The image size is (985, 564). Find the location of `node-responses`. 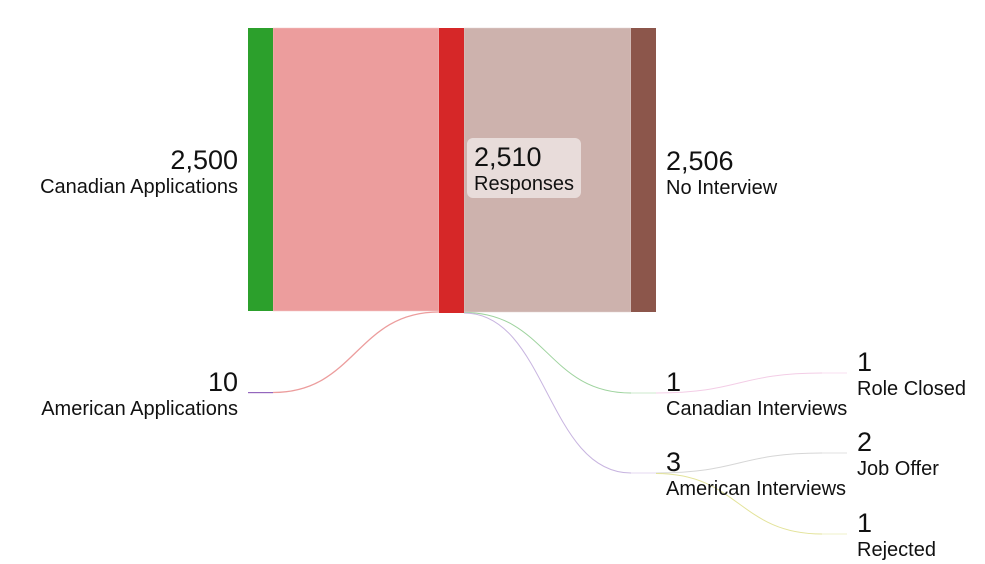

node-responses is located at coordinates (451, 170).